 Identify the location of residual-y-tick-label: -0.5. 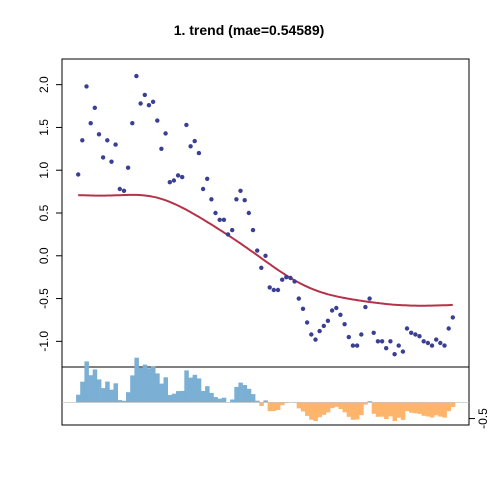
(483, 418).